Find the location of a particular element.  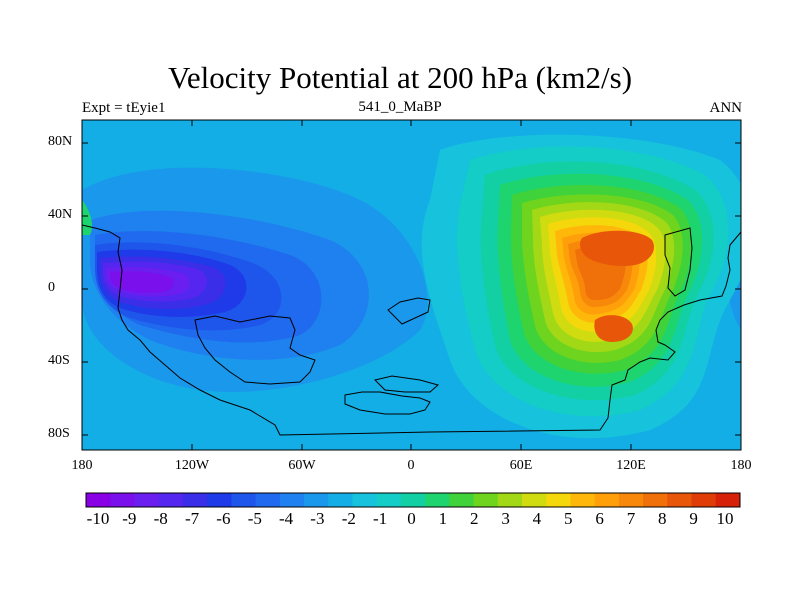

colorbar-tick-label: 7 is located at coordinates (631, 518).